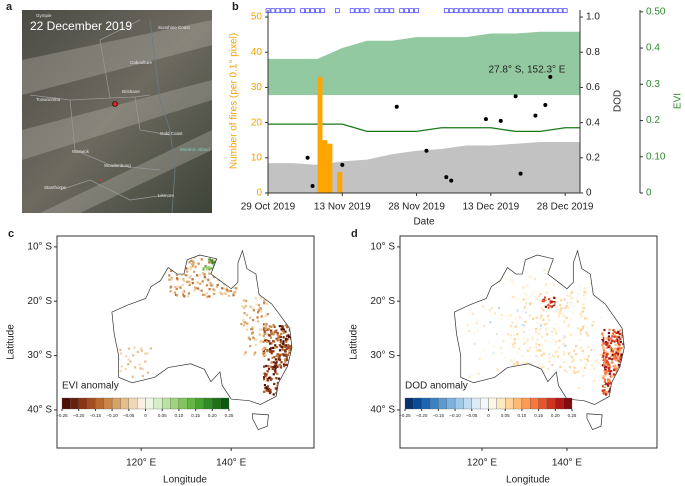 The width and height of the screenshot is (685, 486). Describe the element at coordinates (593, 157) in the screenshot. I see `y2-tick-label: 0.2` at that location.